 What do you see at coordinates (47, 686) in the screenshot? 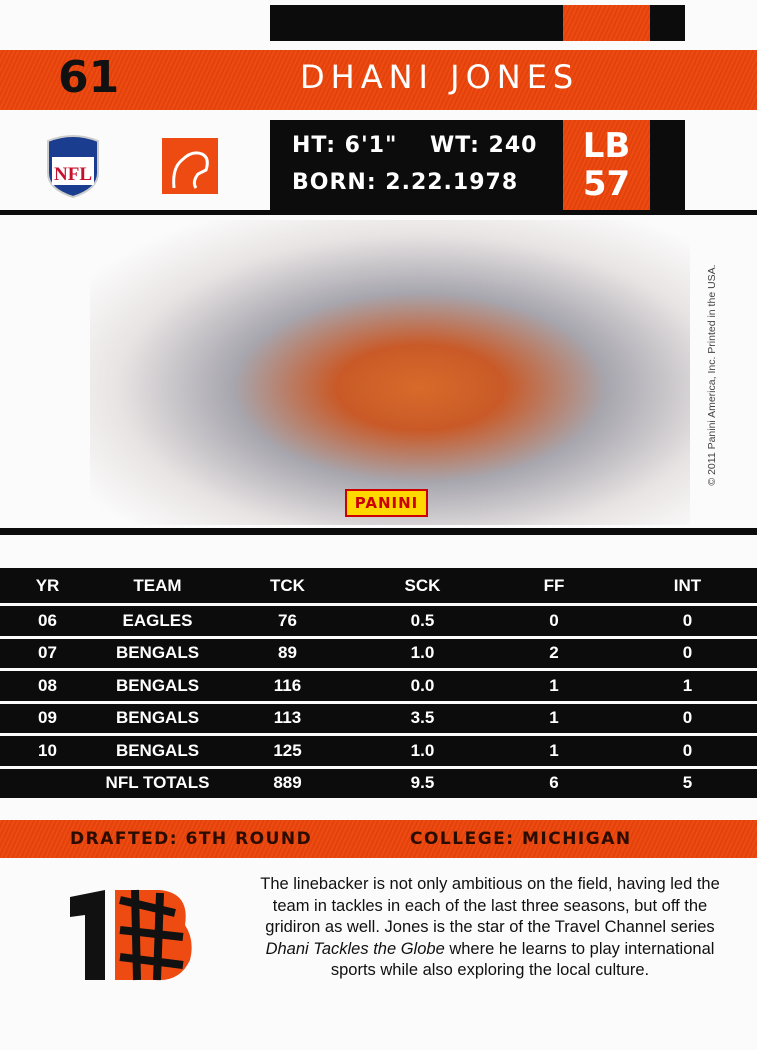
I see `stat-cell: 08` at bounding box center [47, 686].